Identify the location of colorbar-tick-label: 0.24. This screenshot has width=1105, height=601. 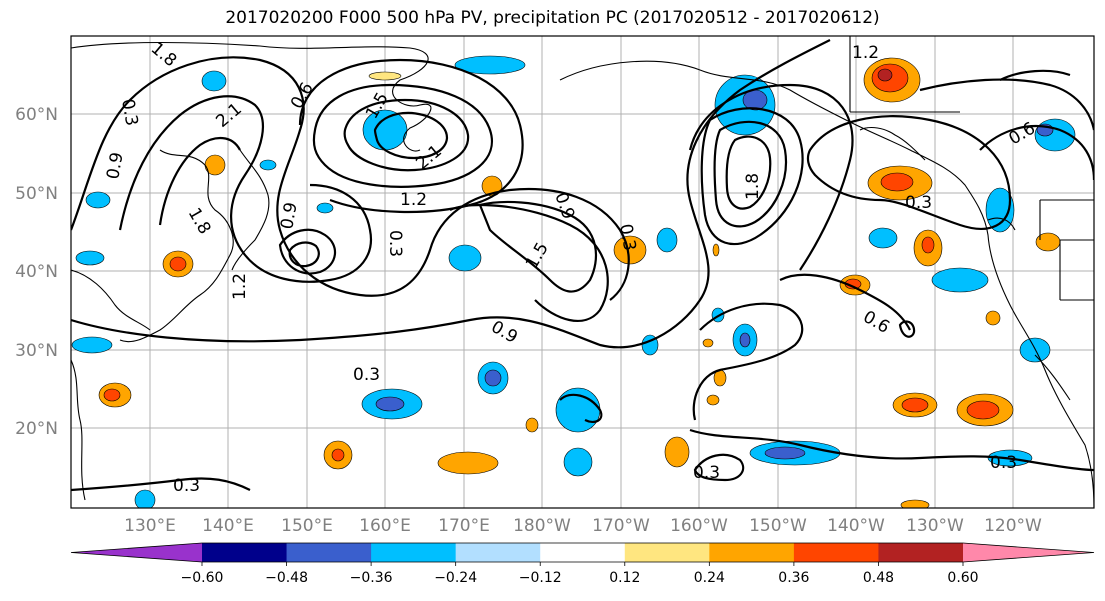
(709, 578).